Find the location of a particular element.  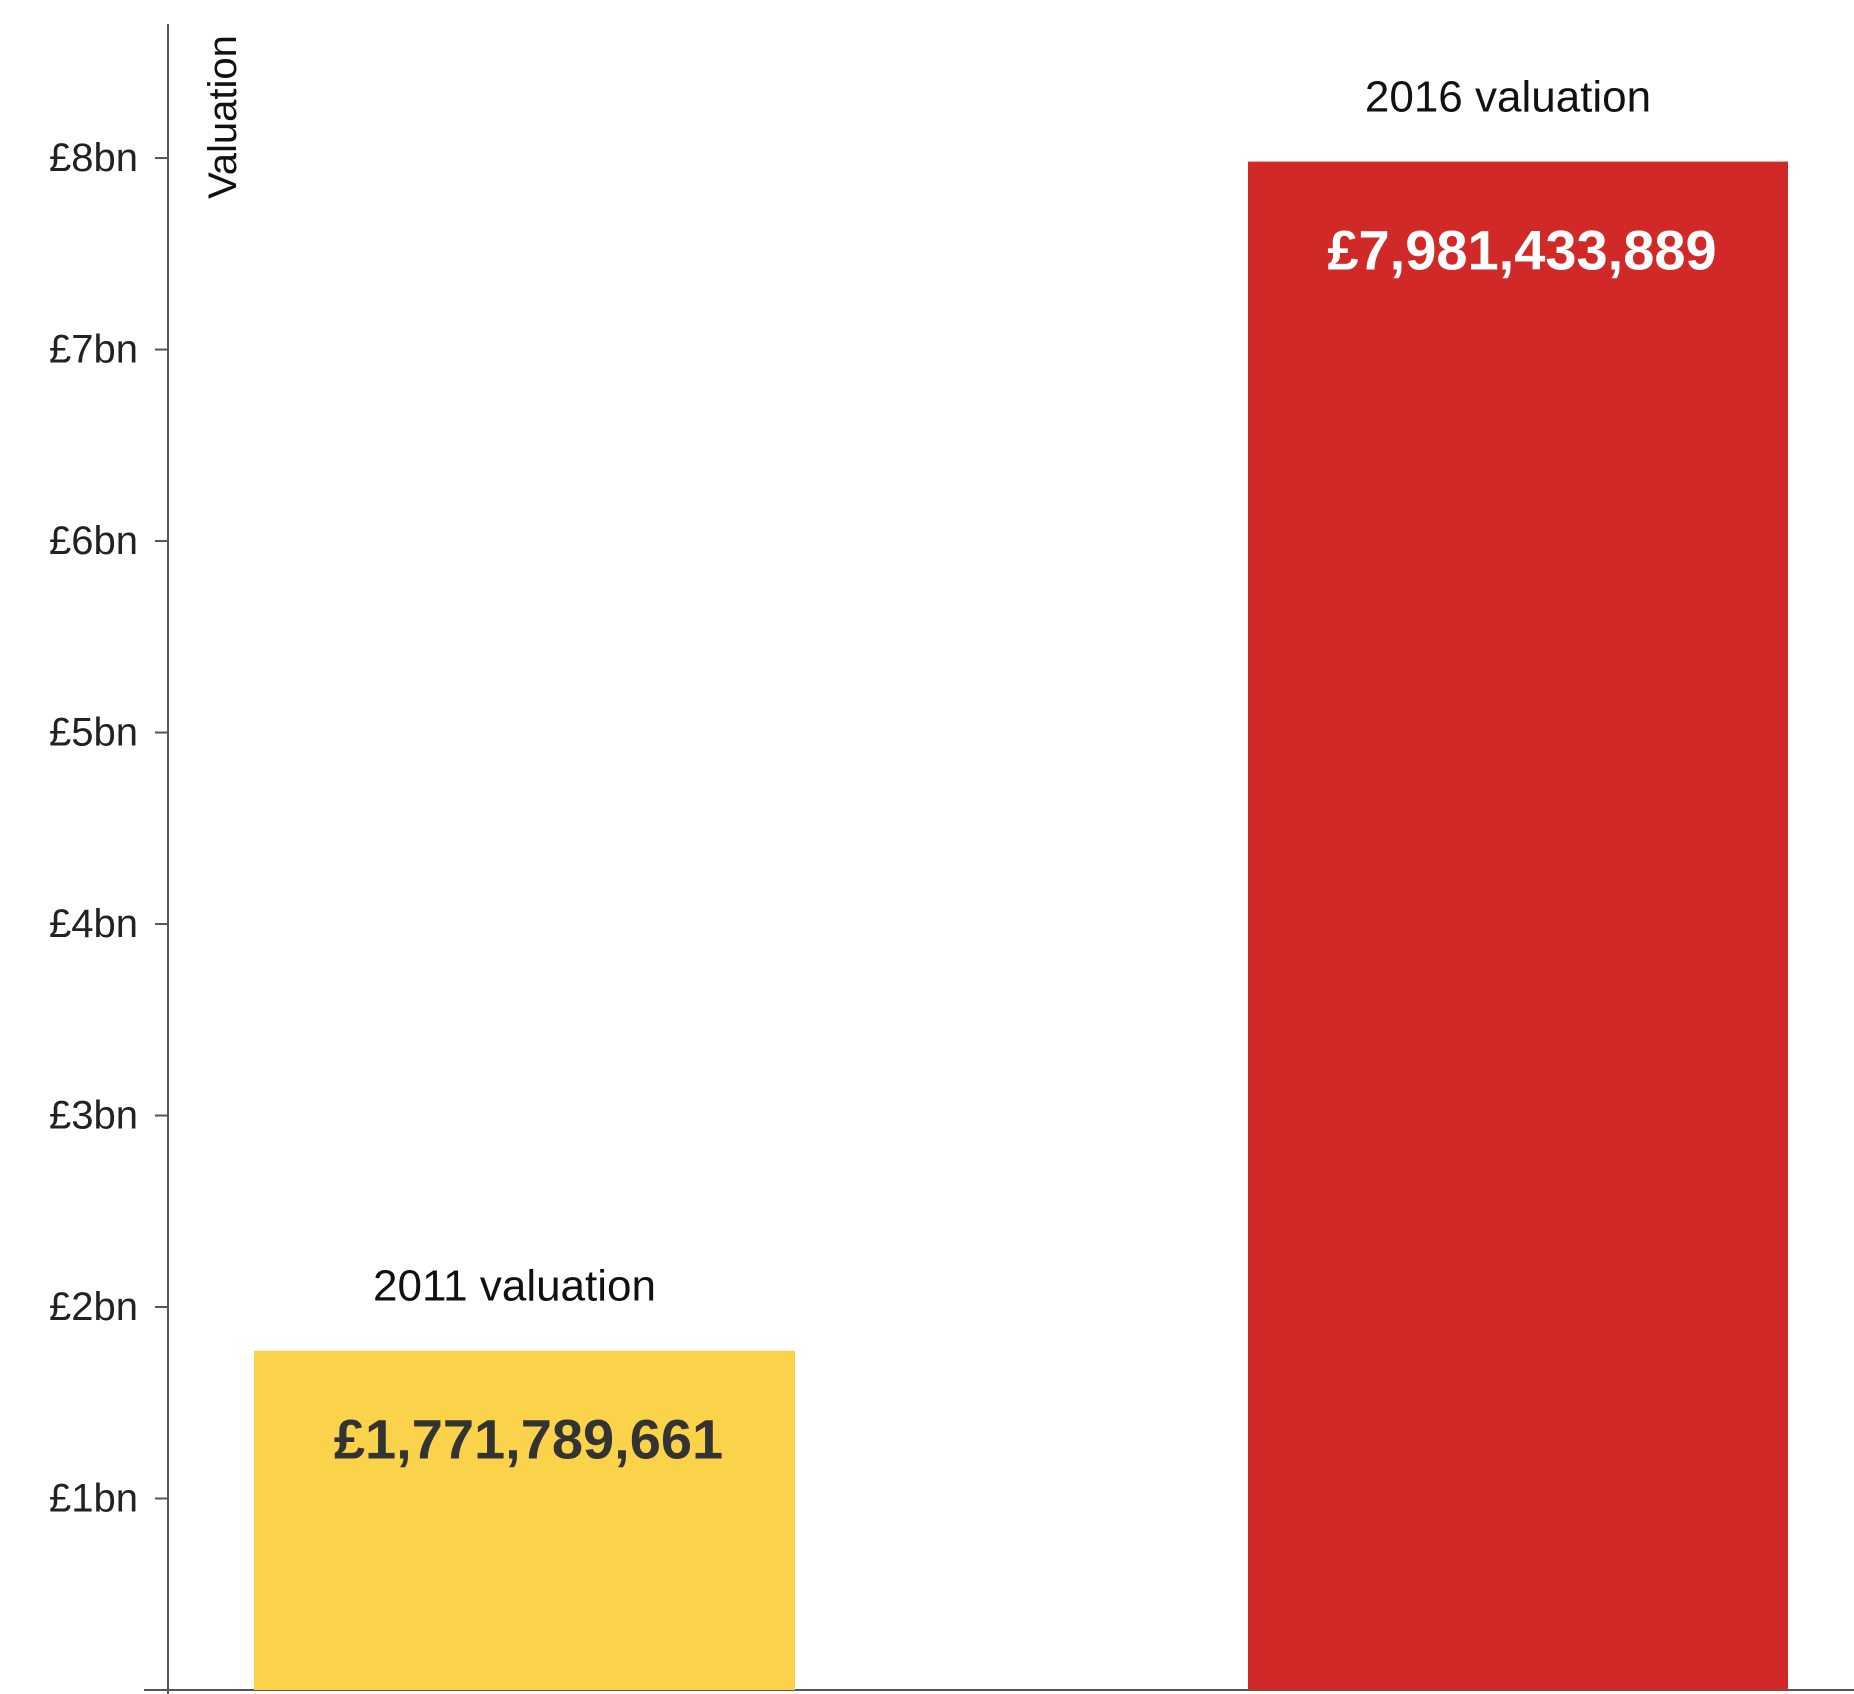

y-tick-label: £7bn is located at coordinates (93, 350).